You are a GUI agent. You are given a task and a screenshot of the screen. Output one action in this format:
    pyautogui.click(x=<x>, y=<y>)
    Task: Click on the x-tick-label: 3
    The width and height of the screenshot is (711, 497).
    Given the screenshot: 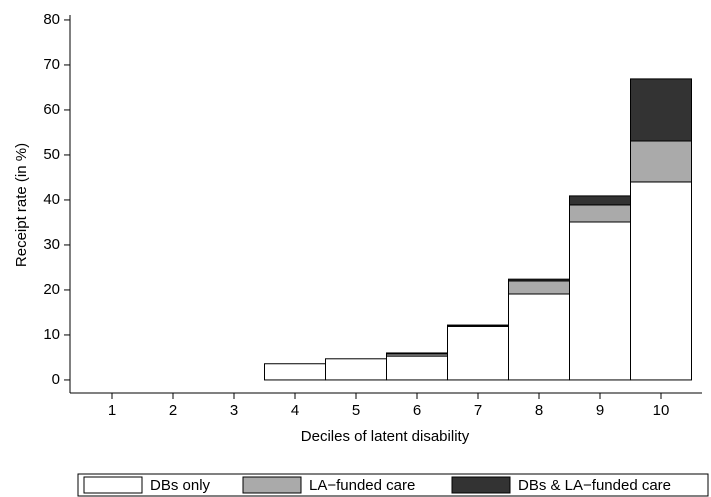 What is the action you would take?
    pyautogui.click(x=234, y=410)
    